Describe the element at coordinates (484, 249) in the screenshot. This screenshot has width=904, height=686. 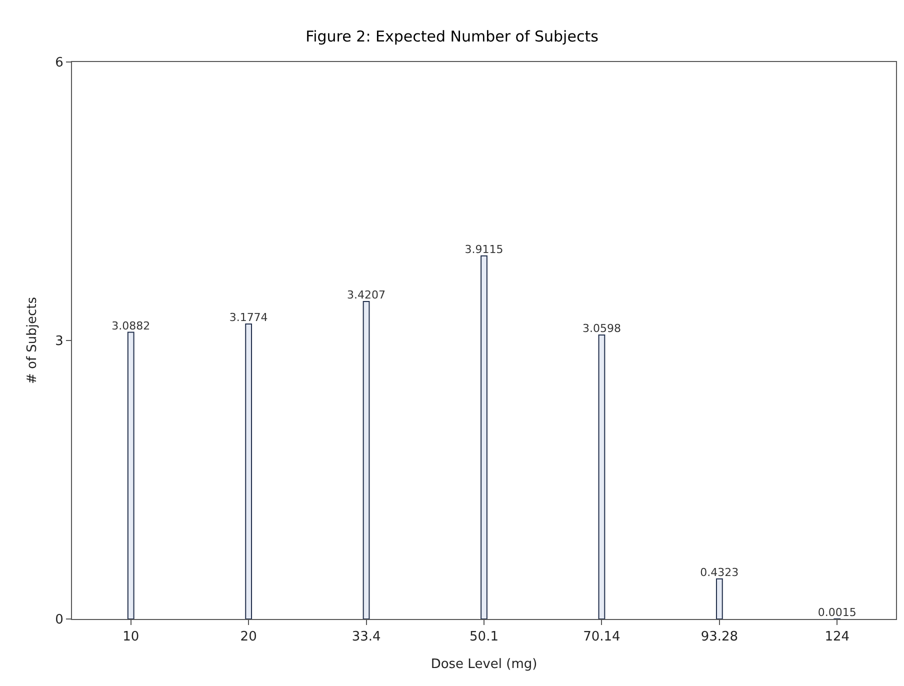
I see `data-label: 3.9115` at that location.